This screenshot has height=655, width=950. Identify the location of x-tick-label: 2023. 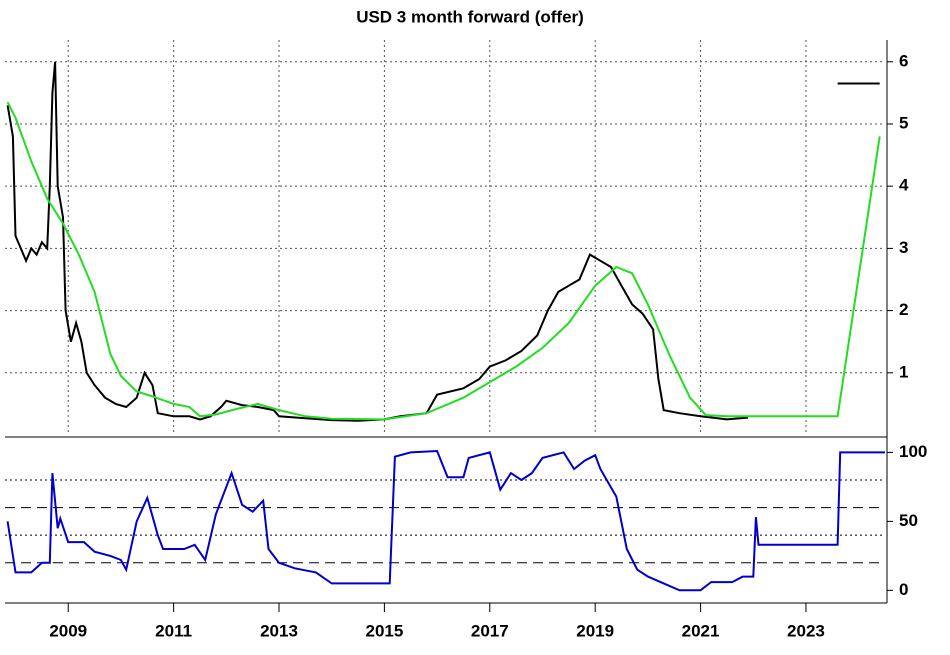
(806, 630).